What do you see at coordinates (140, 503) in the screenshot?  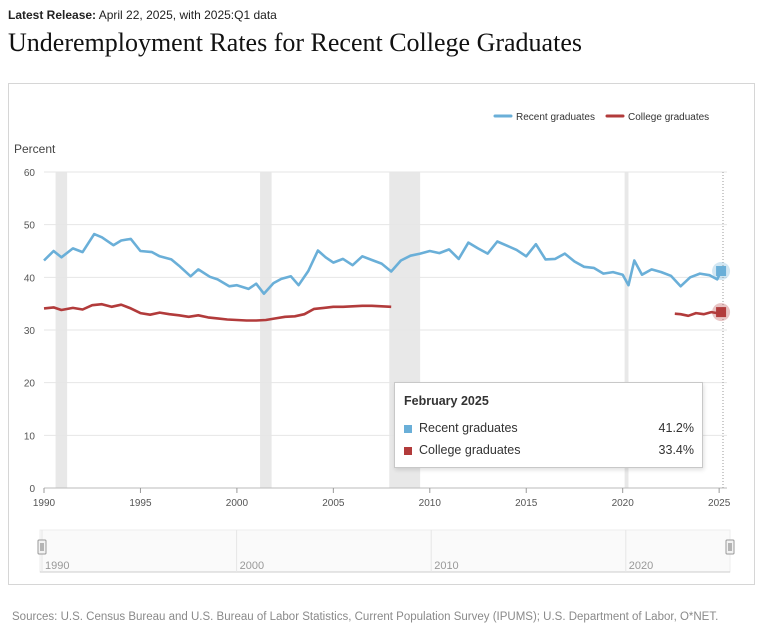 I see `x-tick-label: 1995` at bounding box center [140, 503].